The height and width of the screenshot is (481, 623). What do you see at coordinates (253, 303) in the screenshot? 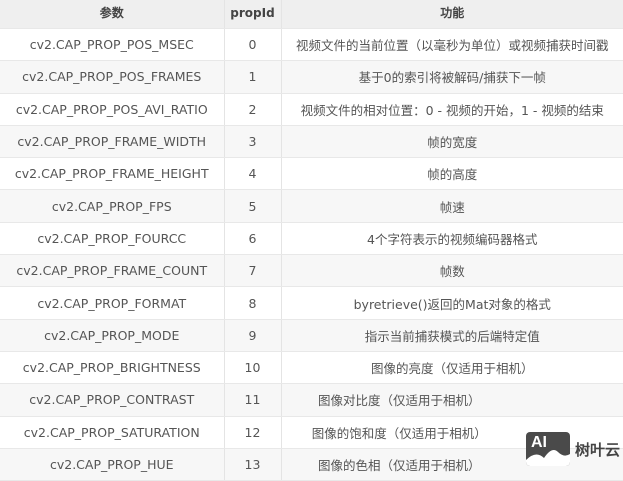
I see `propid-cell: 8` at bounding box center [253, 303].